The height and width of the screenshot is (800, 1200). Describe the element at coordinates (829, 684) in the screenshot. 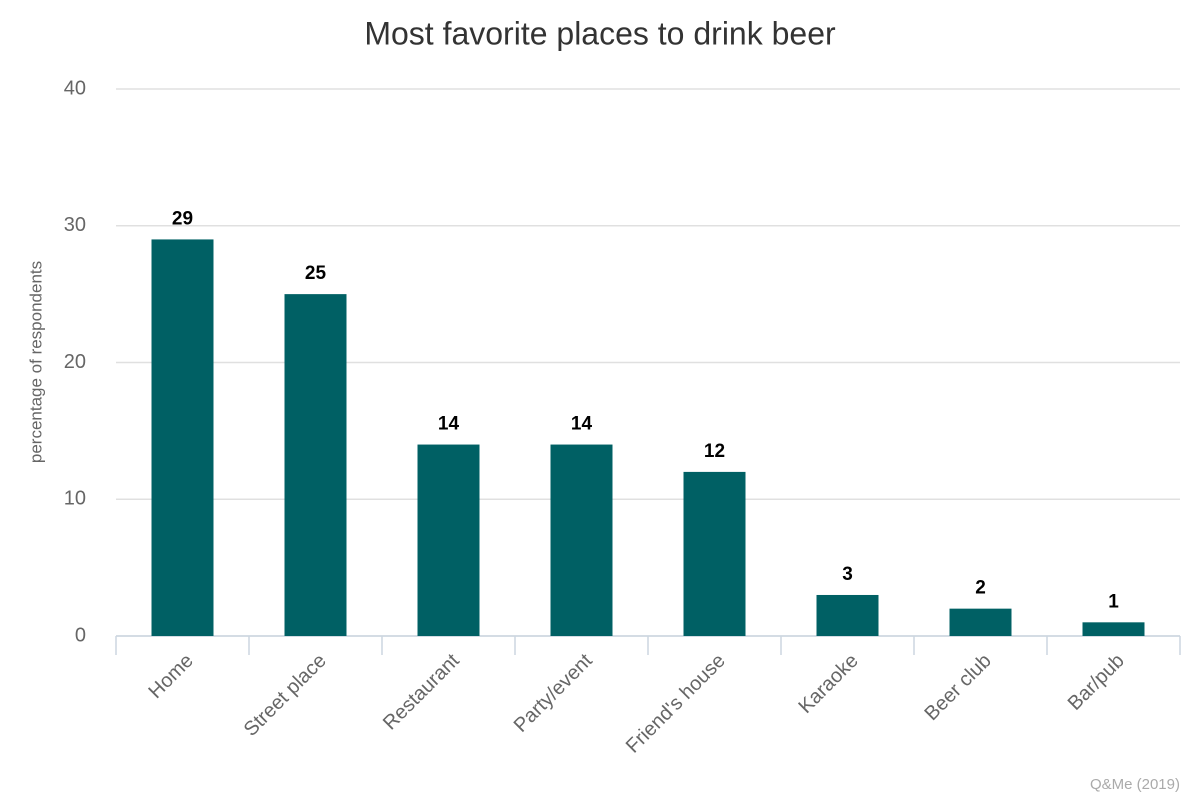

I see `x-tick-label: Karaoke` at that location.